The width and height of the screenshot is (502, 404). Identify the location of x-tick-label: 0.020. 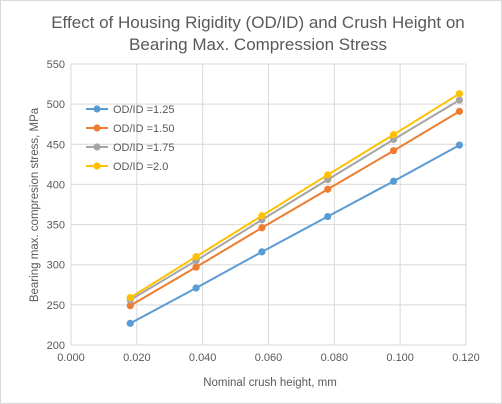
(137, 358).